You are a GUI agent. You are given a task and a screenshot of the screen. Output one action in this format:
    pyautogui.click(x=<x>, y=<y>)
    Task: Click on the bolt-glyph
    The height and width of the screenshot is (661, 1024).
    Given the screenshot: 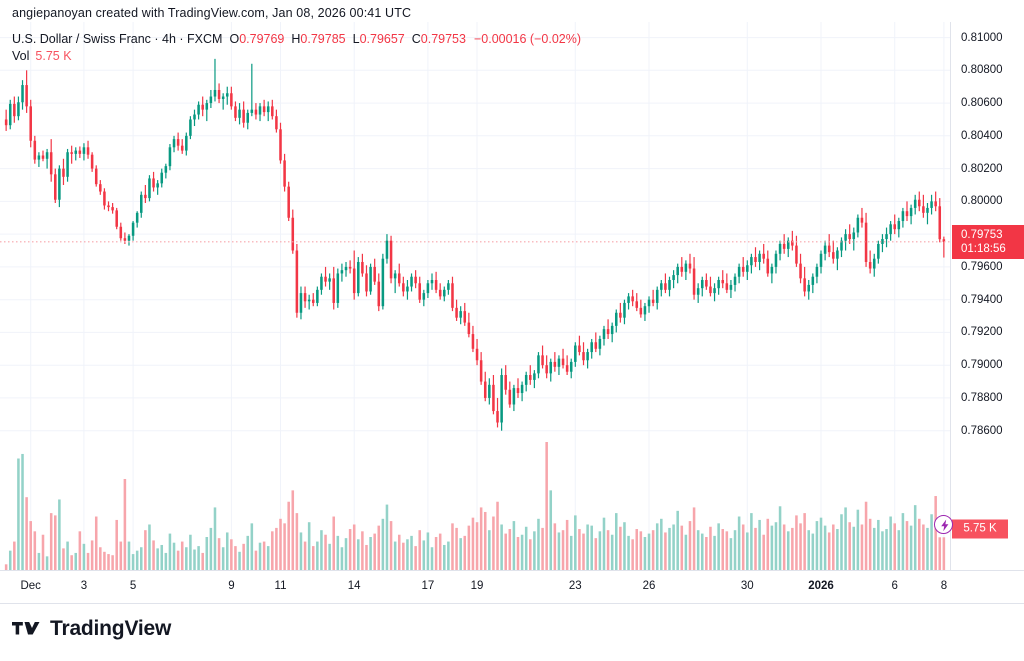 What is the action you would take?
    pyautogui.click(x=944, y=525)
    